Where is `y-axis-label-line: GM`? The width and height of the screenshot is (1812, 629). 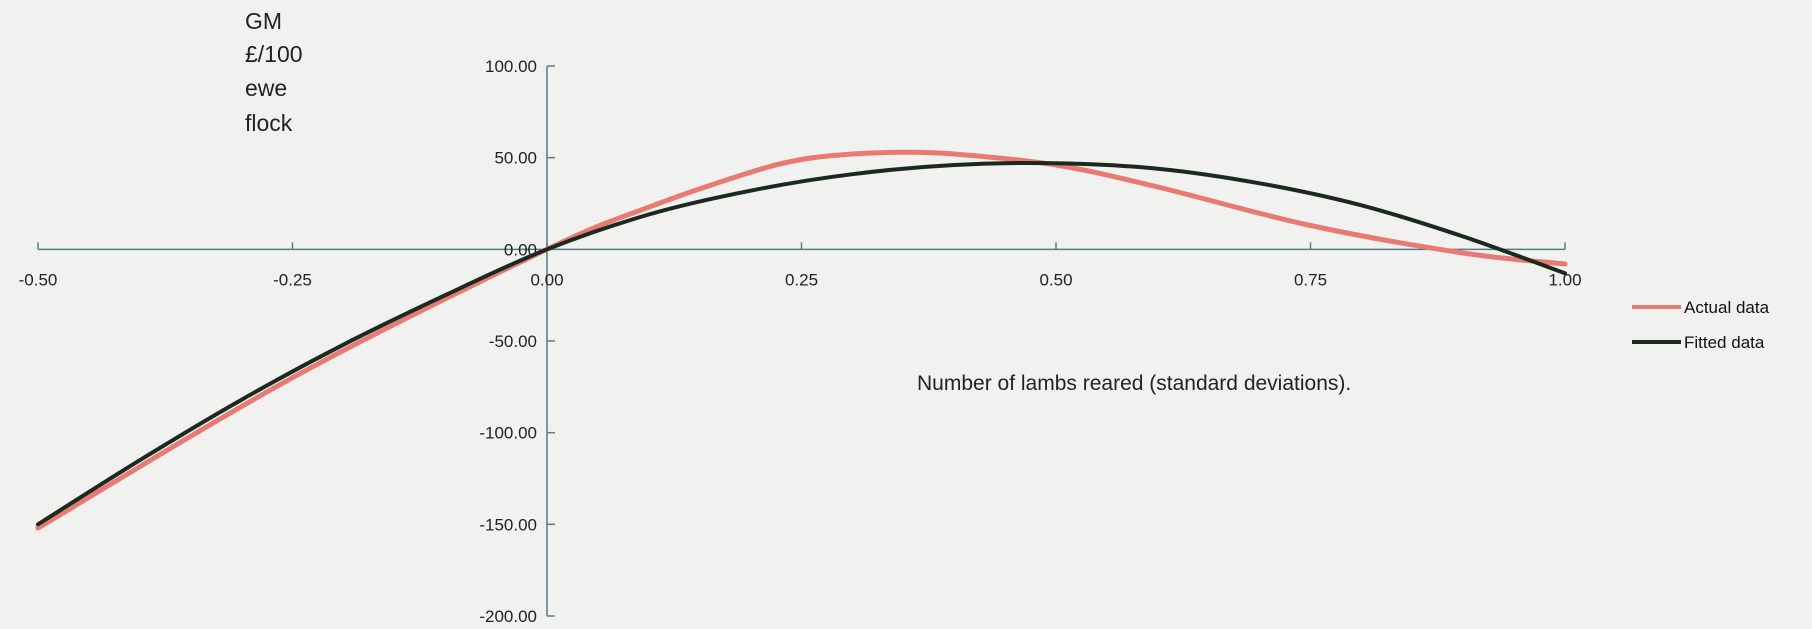 y-axis-label-line: GM is located at coordinates (263, 21).